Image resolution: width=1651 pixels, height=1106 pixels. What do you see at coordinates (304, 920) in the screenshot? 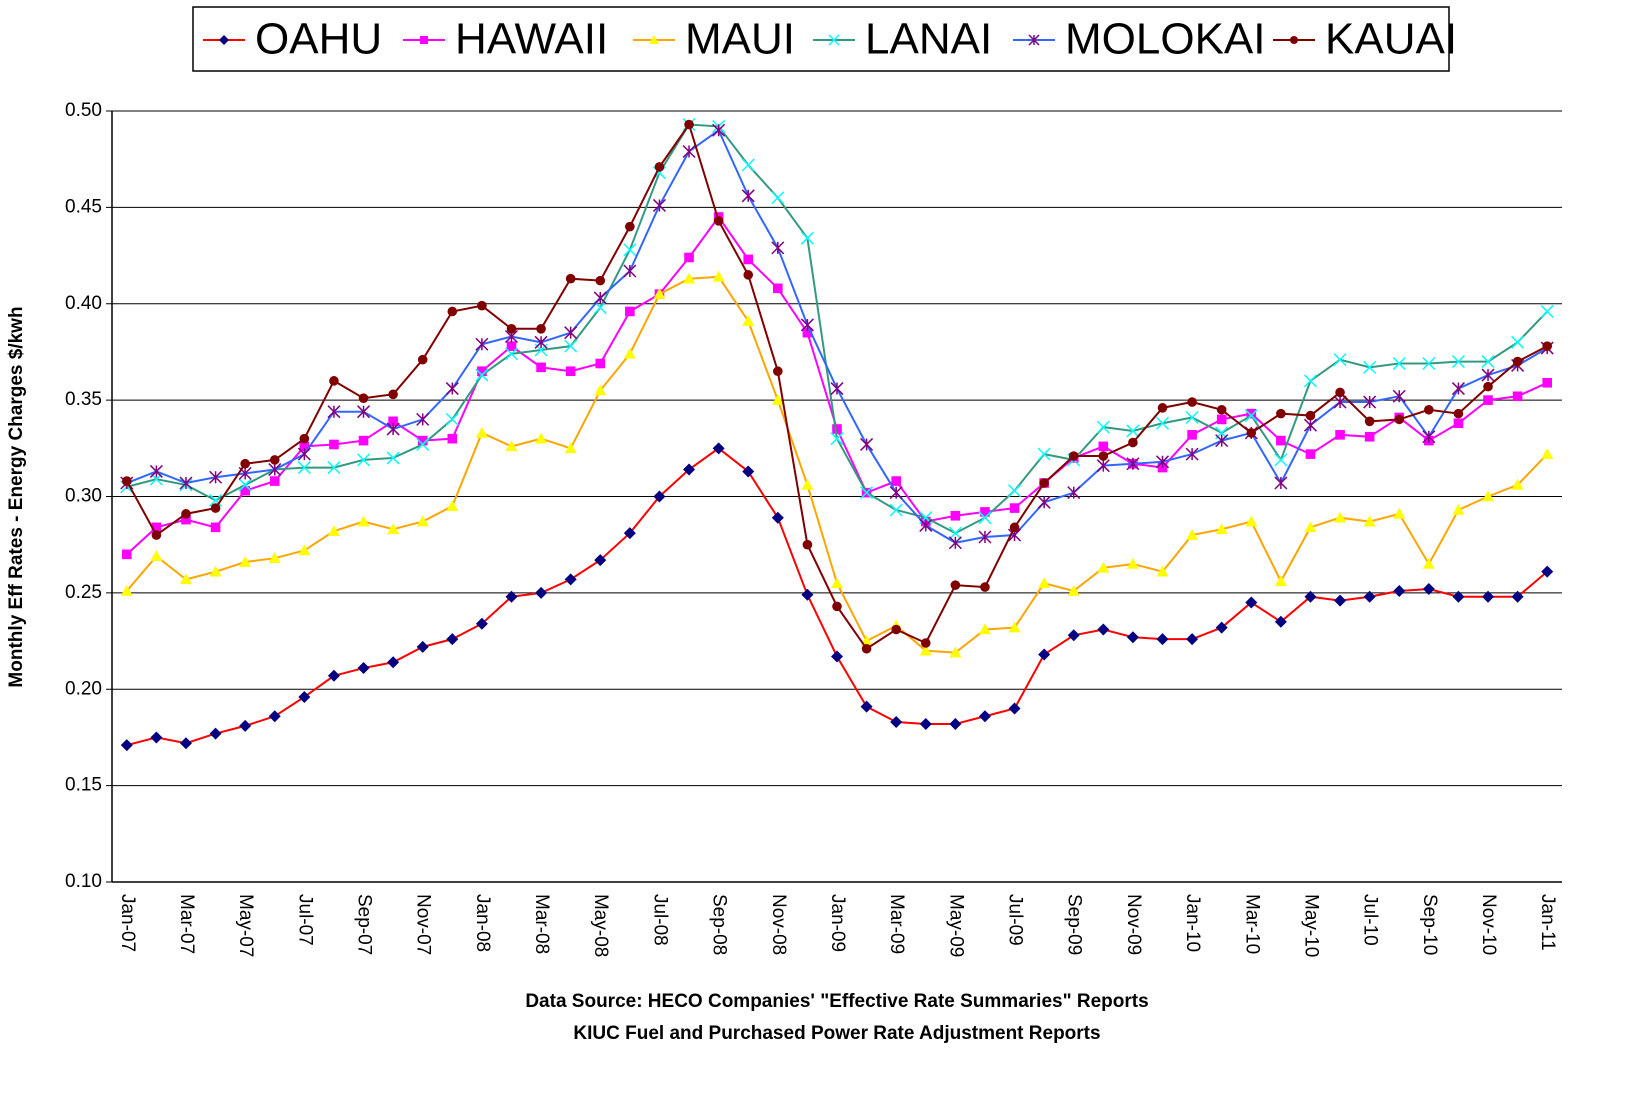
I see `x-tick-label: Jul-07` at bounding box center [304, 920].